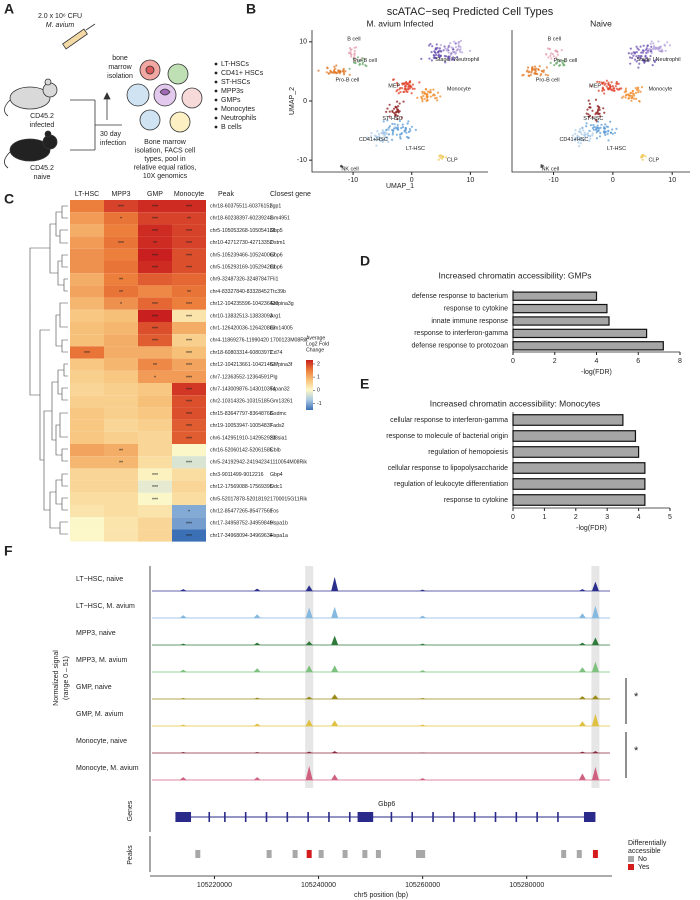 This screenshot has height=900, width=700. What do you see at coordinates (120, 76) in the screenshot?
I see `isolation-label: isolation` at bounding box center [120, 76].